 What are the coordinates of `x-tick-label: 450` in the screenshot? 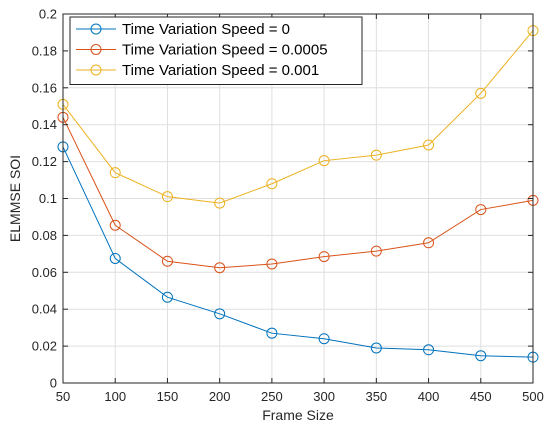 It's located at (481, 396).